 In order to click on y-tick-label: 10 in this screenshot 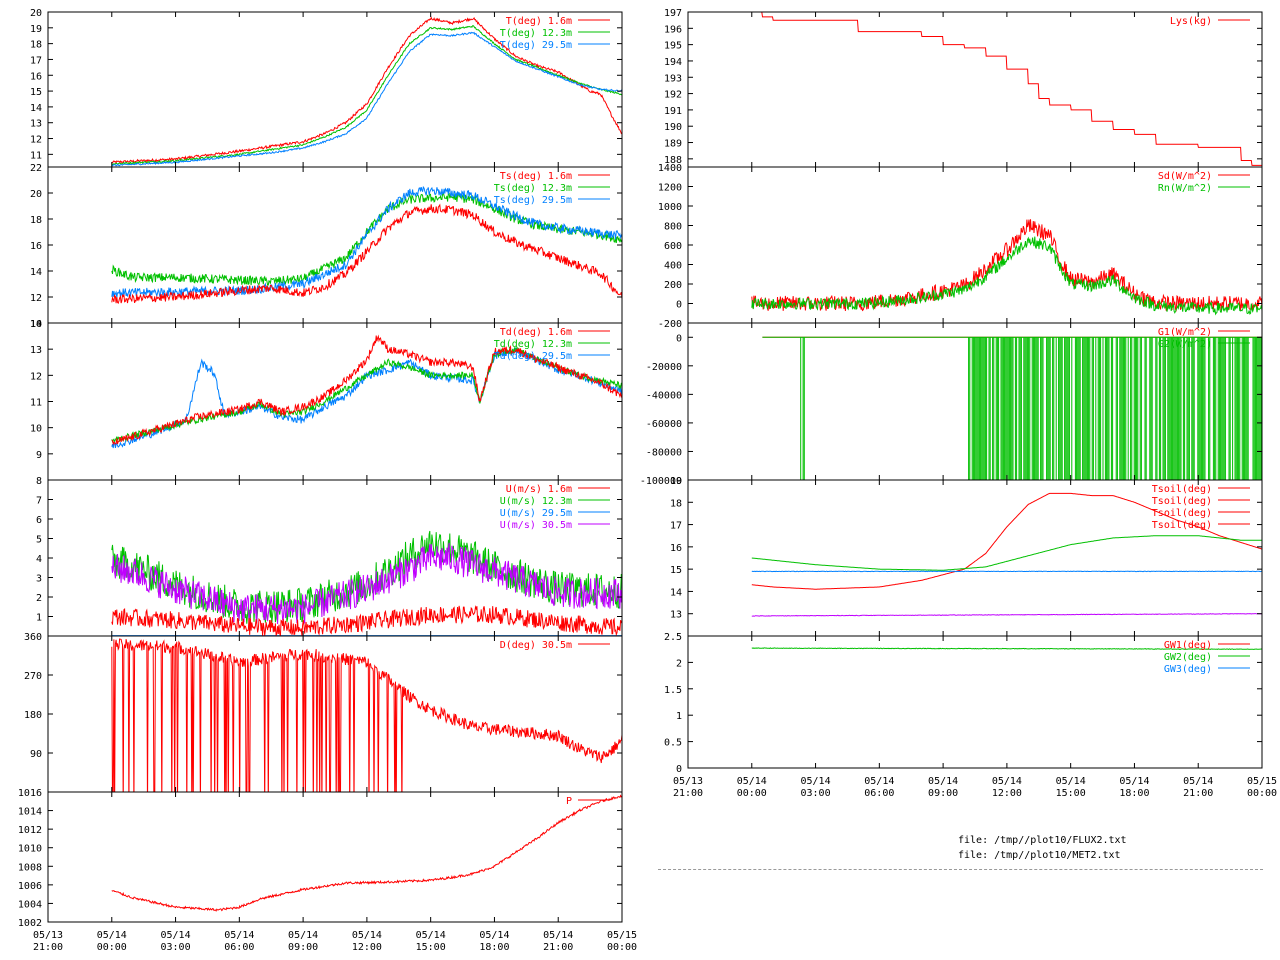, I will do `click(36, 324)`.